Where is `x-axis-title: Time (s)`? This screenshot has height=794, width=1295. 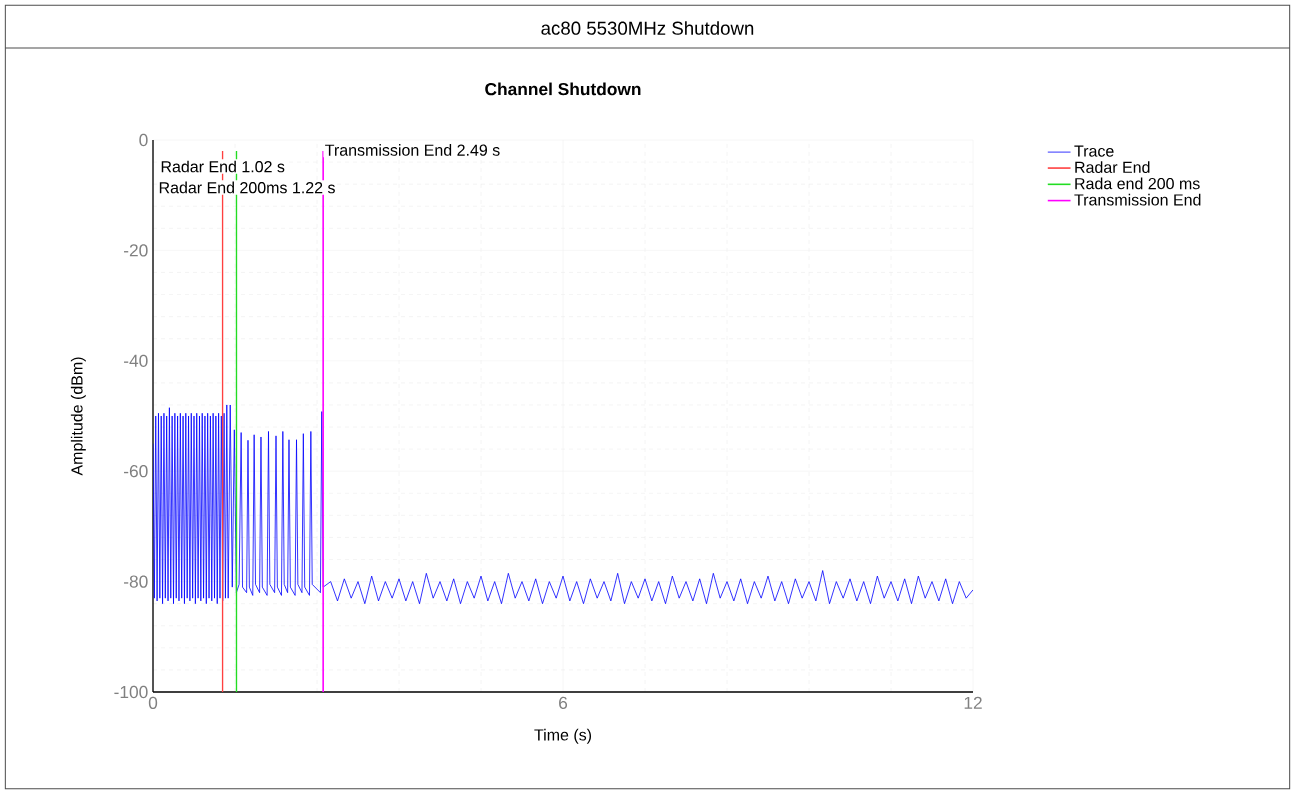
x-axis-title: Time (s) is located at coordinates (563, 736).